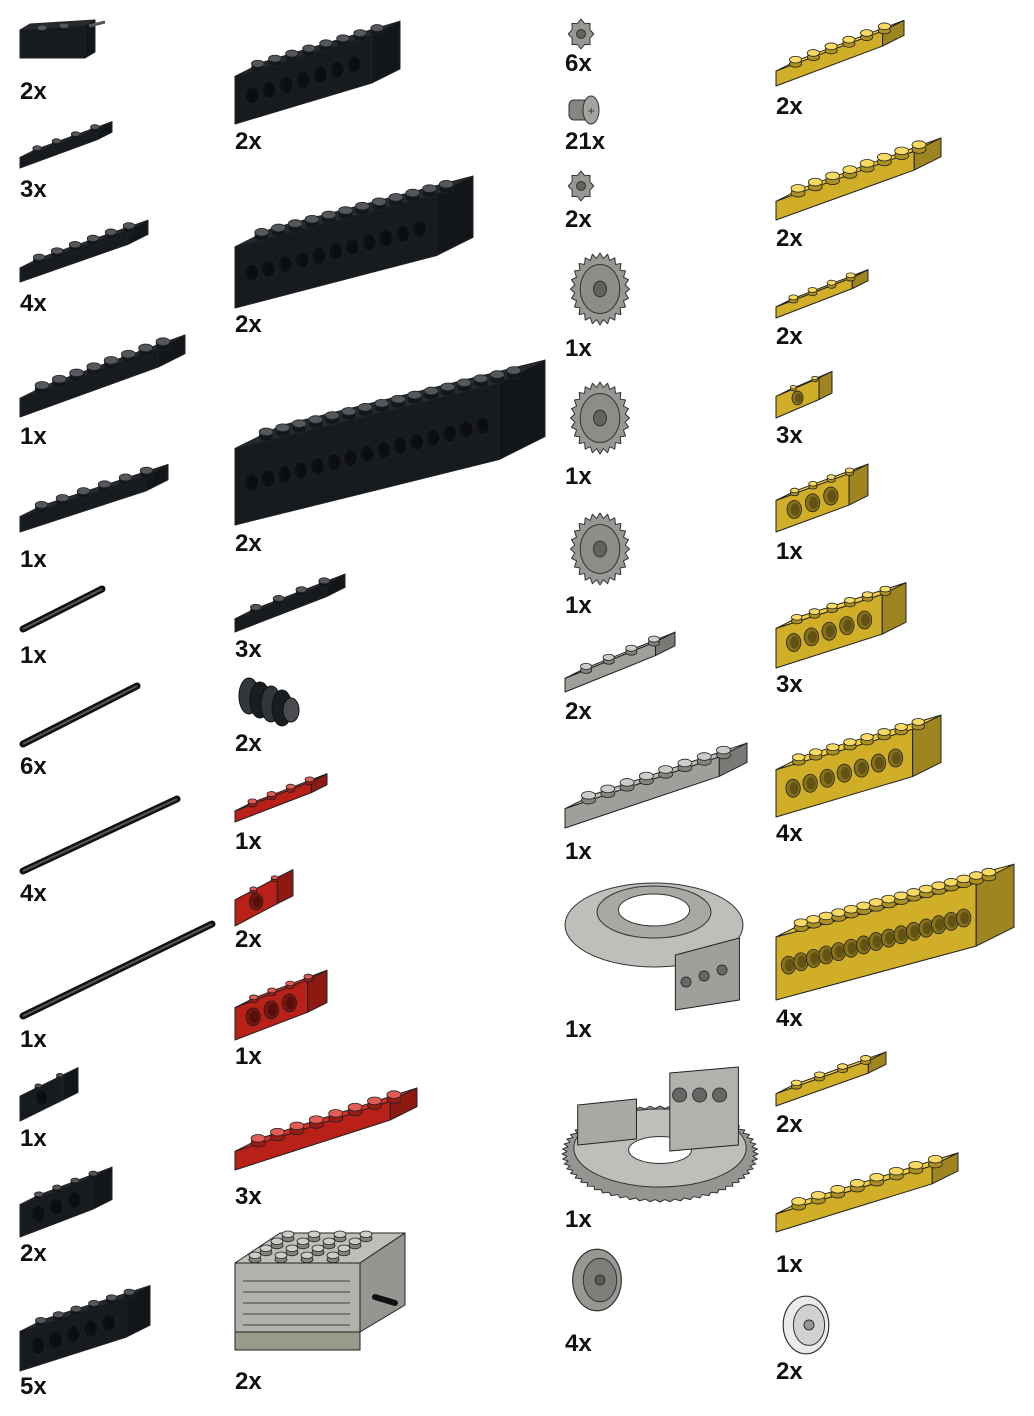  Describe the element at coordinates (281, 1005) in the screenshot. I see `red-technic-brick-1x4-icon` at that location.